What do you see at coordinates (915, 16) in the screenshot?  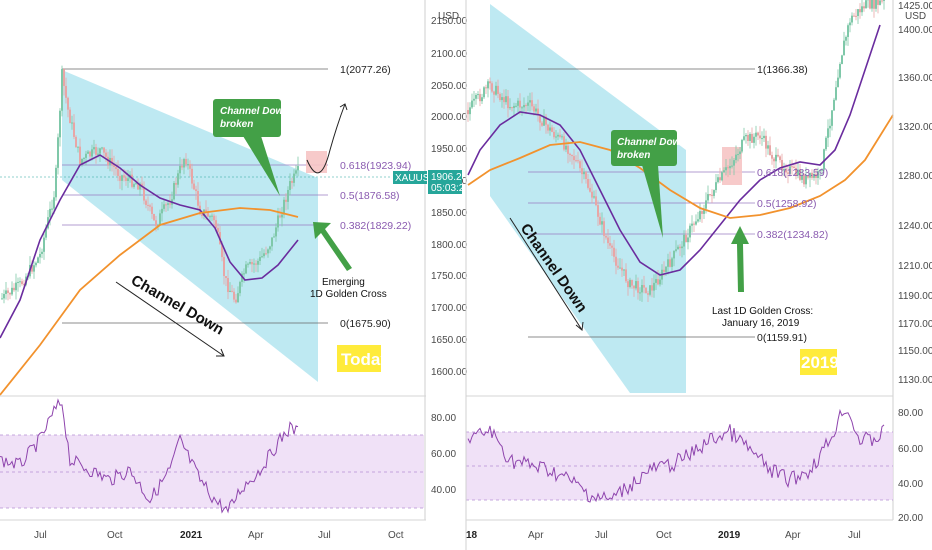 I see `right-currency-label: USD` at bounding box center [915, 16].